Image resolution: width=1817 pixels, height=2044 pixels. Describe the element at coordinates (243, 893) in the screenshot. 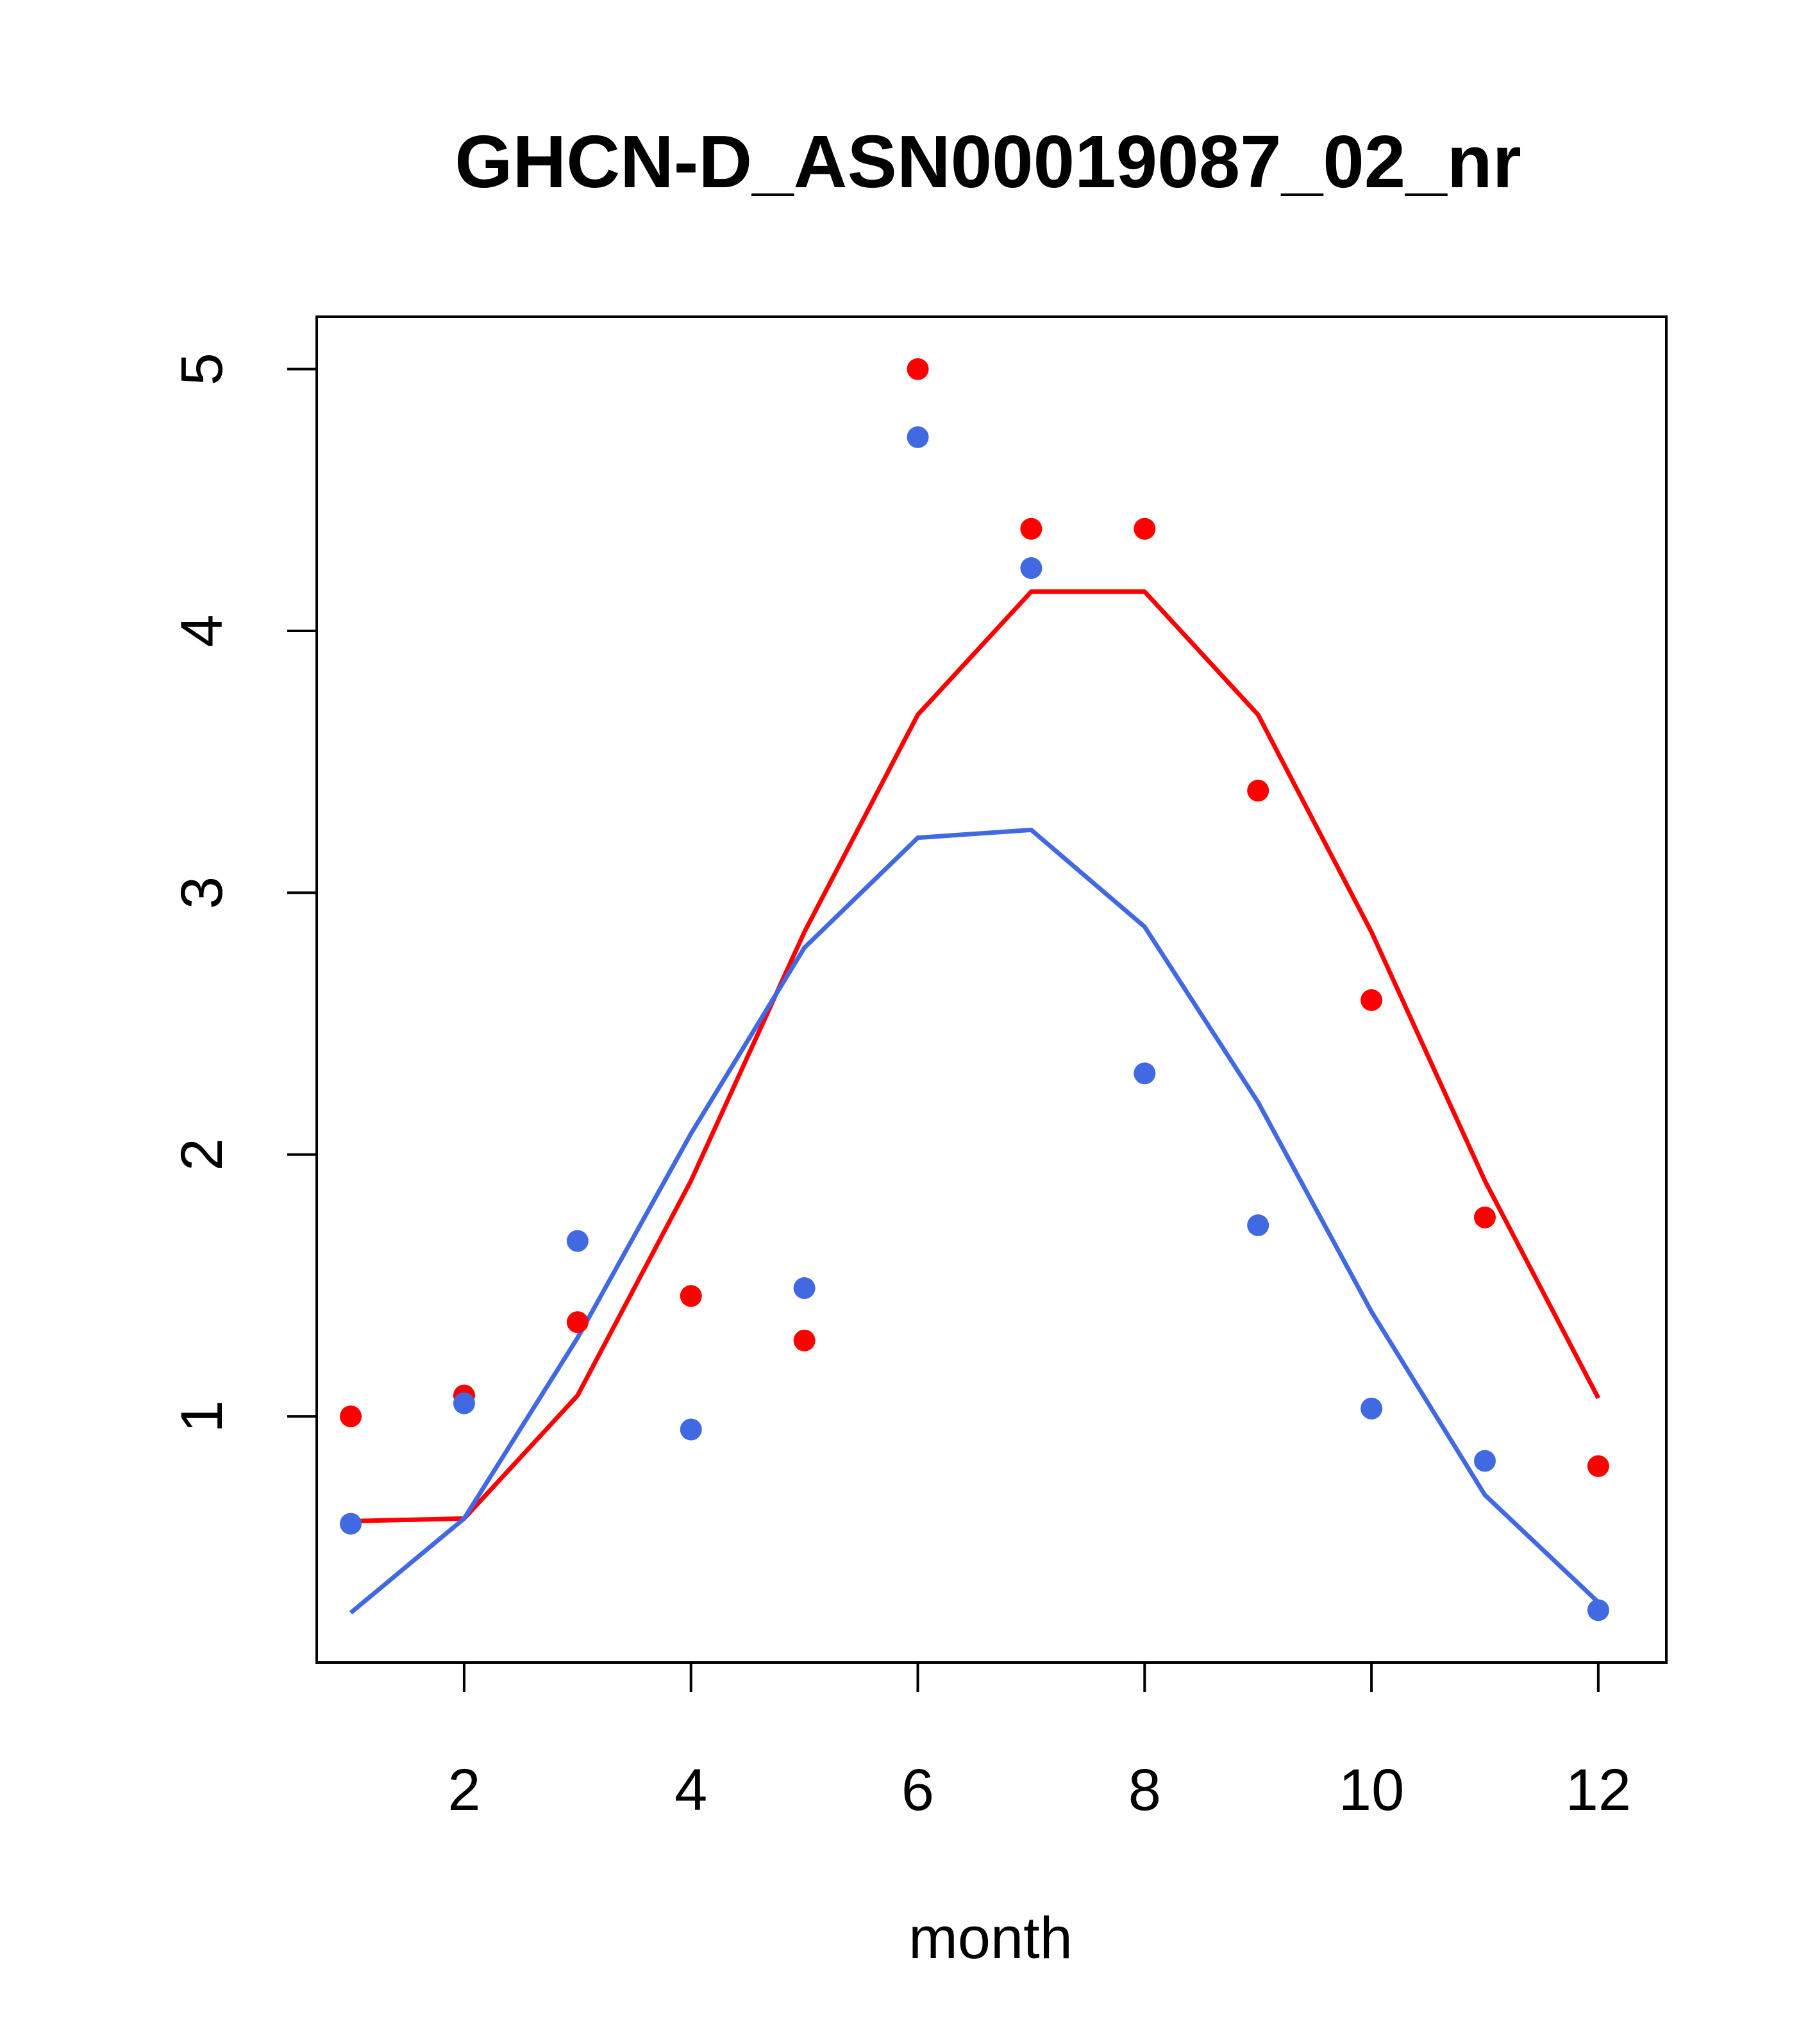

I see `y-axis: 1 2 3 4 5` at that location.